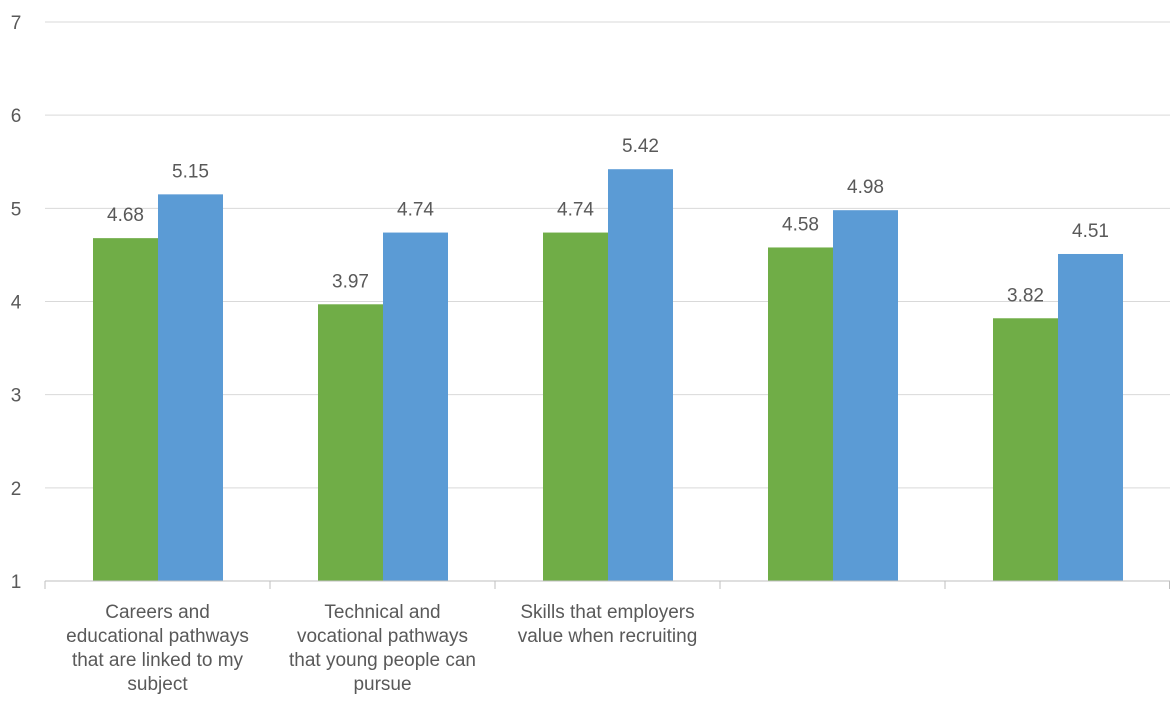 Image resolution: width=1170 pixels, height=713 pixels. I want to click on y-axis-tick-labels: 1 2 3 4 5 6 7, so click(16, 303).